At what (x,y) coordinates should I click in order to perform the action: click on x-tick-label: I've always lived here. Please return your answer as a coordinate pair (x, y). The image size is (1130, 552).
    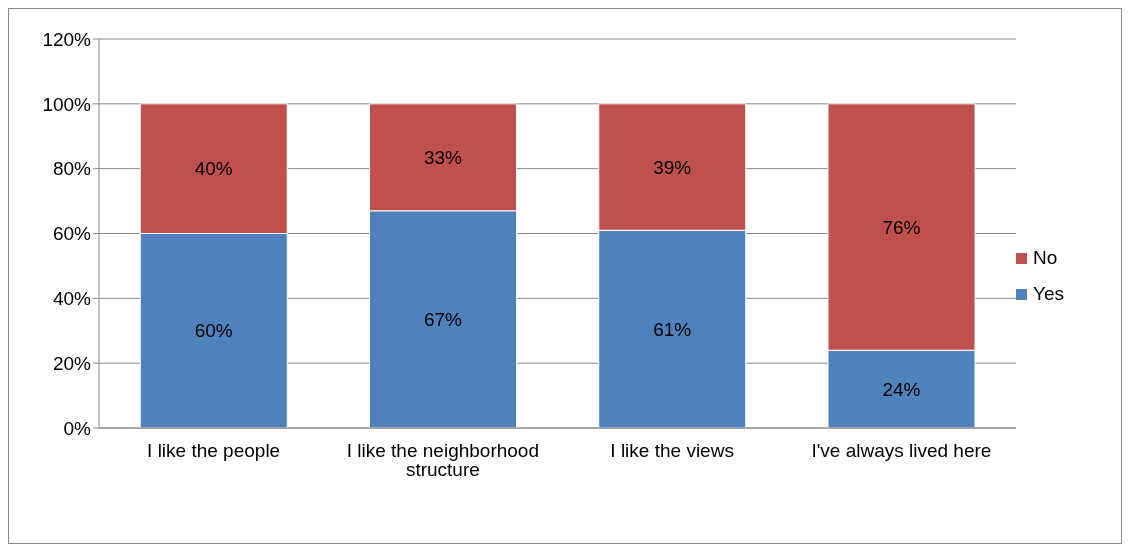
    Looking at the image, I should click on (901, 451).